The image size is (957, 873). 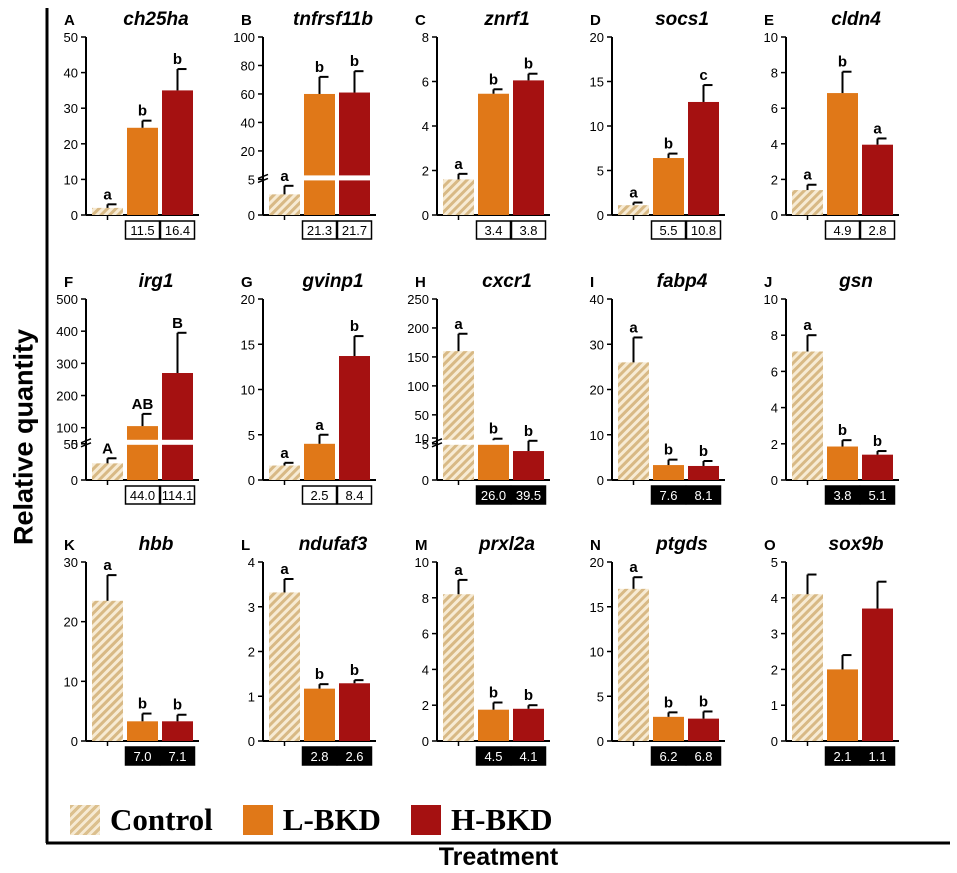 I want to click on fold-change-label: 6.2, so click(x=668, y=756).